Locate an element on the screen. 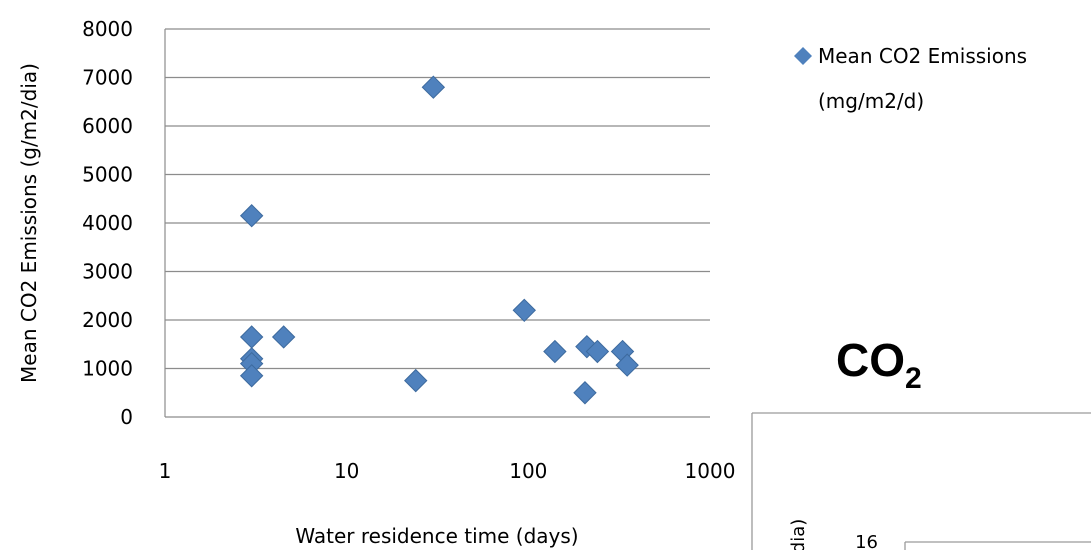 This screenshot has width=1091, height=550. y-tick-label: 2000 is located at coordinates (107, 320).